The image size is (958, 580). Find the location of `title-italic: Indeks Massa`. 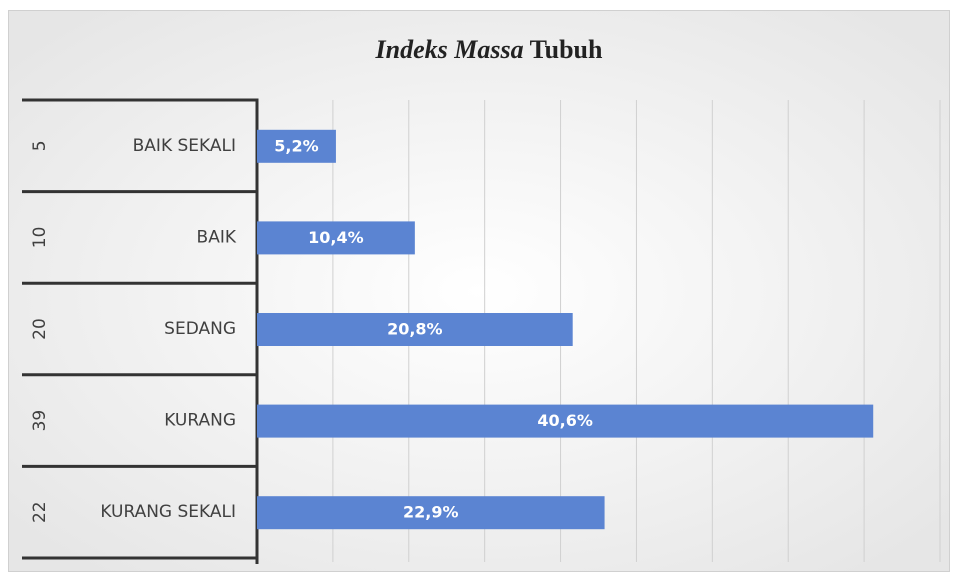

title-italic: Indeks Massa is located at coordinates (449, 49).